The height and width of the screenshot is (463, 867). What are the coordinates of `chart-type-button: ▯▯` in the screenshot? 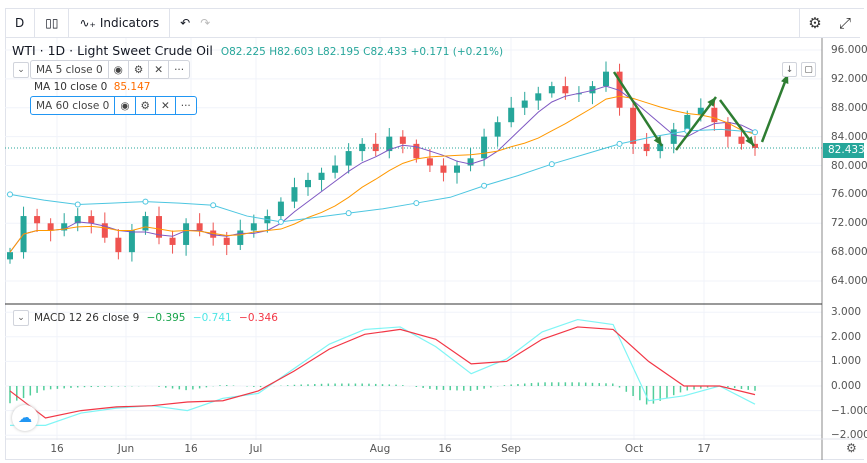 It's located at (52, 22).